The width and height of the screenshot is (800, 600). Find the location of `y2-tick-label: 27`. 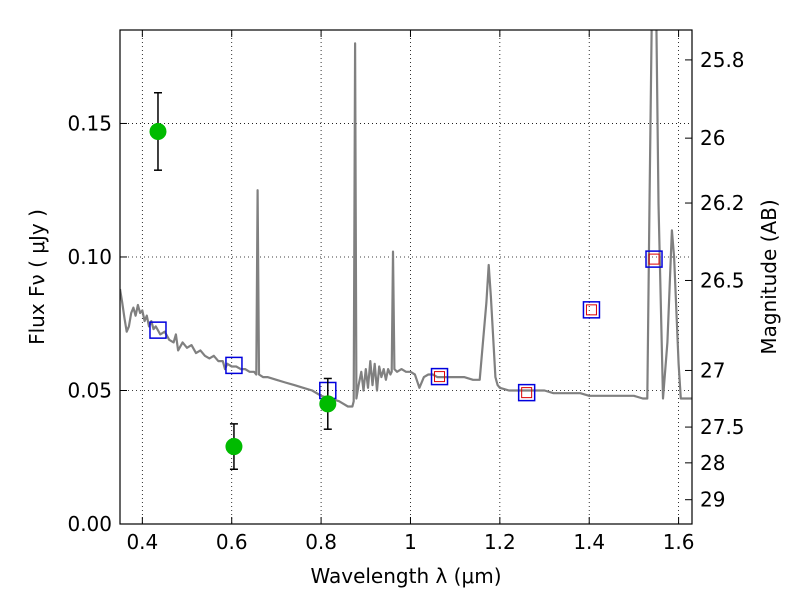

y2-tick-label: 27 is located at coordinates (712, 370).